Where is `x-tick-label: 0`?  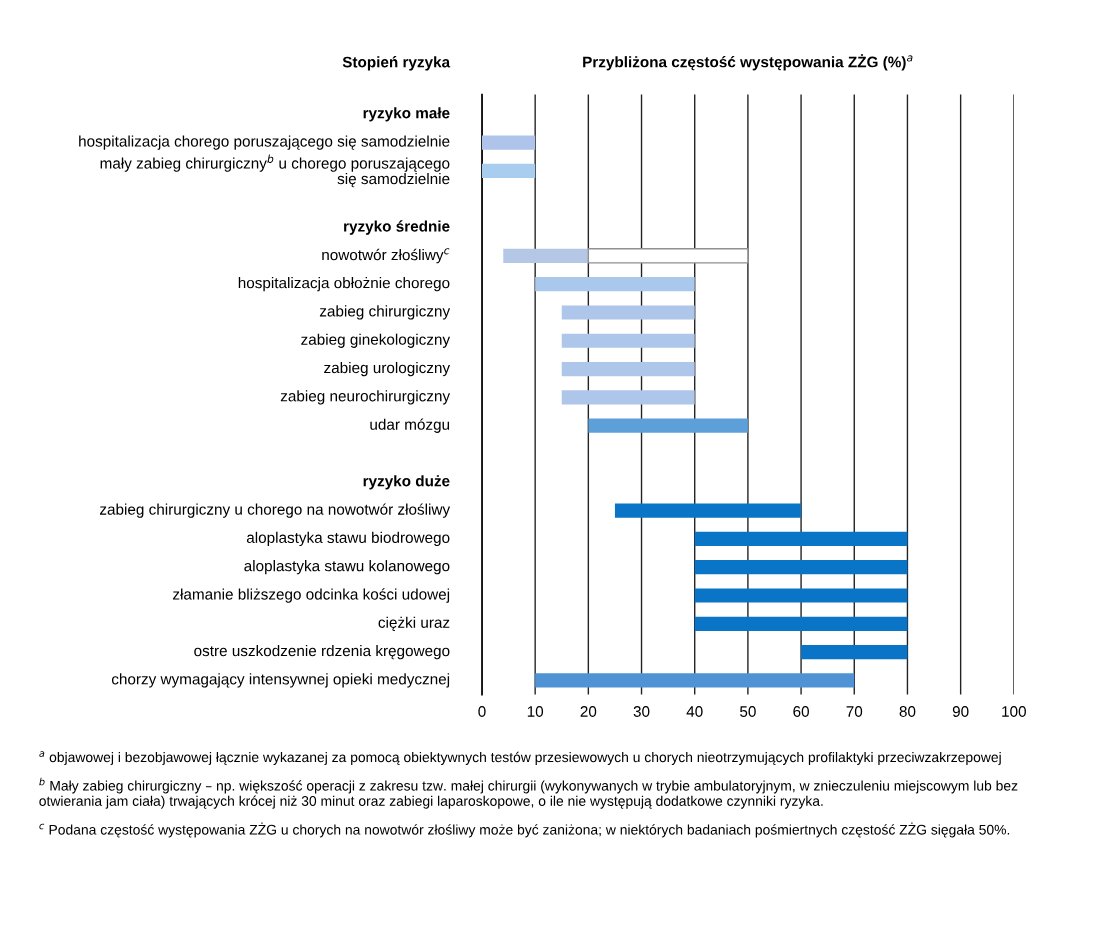 x-tick-label: 0 is located at coordinates (482, 711).